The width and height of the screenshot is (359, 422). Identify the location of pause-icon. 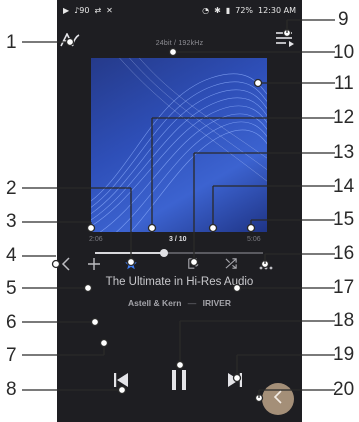
(179, 382).